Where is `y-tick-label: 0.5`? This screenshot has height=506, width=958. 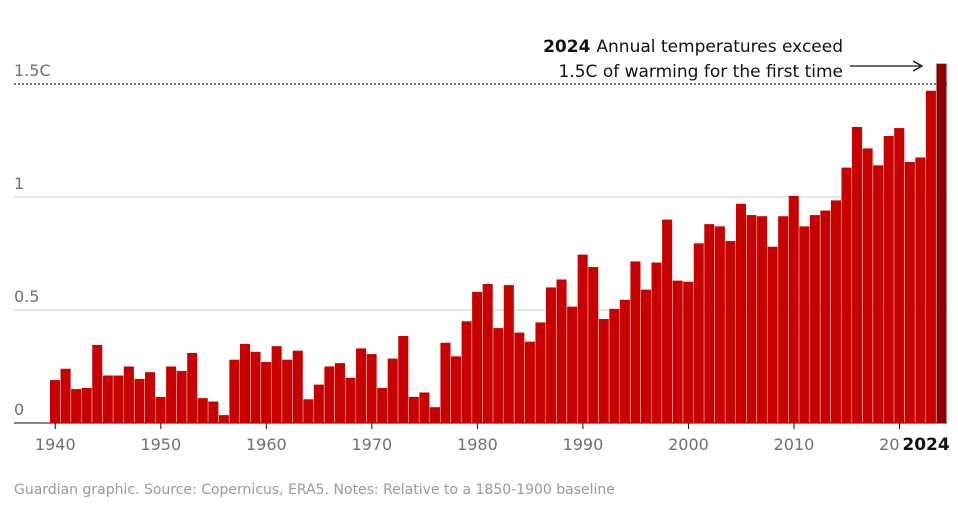
y-tick-label: 0.5 is located at coordinates (26, 296).